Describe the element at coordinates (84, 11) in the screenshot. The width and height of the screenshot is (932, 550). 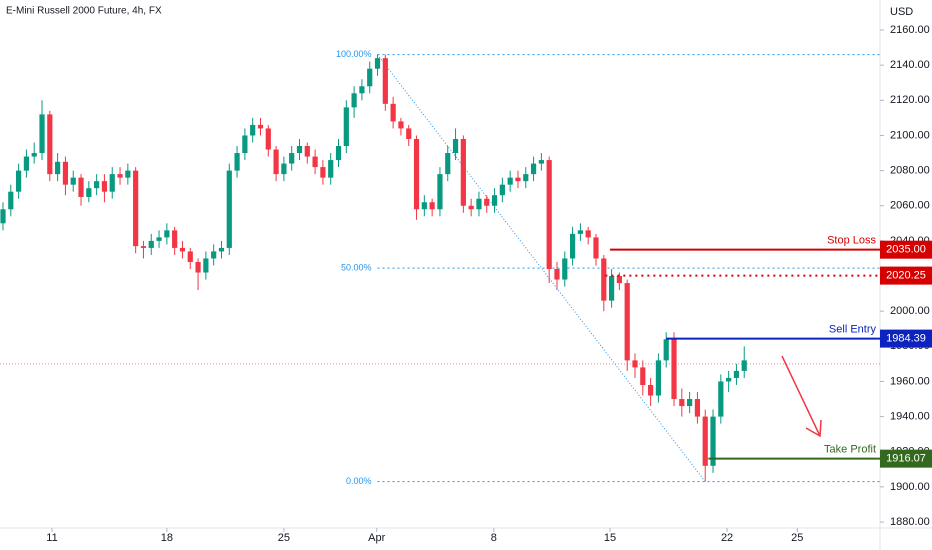
I see `chart-title: E-Mini Russell 2000 Future, 4h, FX` at that location.